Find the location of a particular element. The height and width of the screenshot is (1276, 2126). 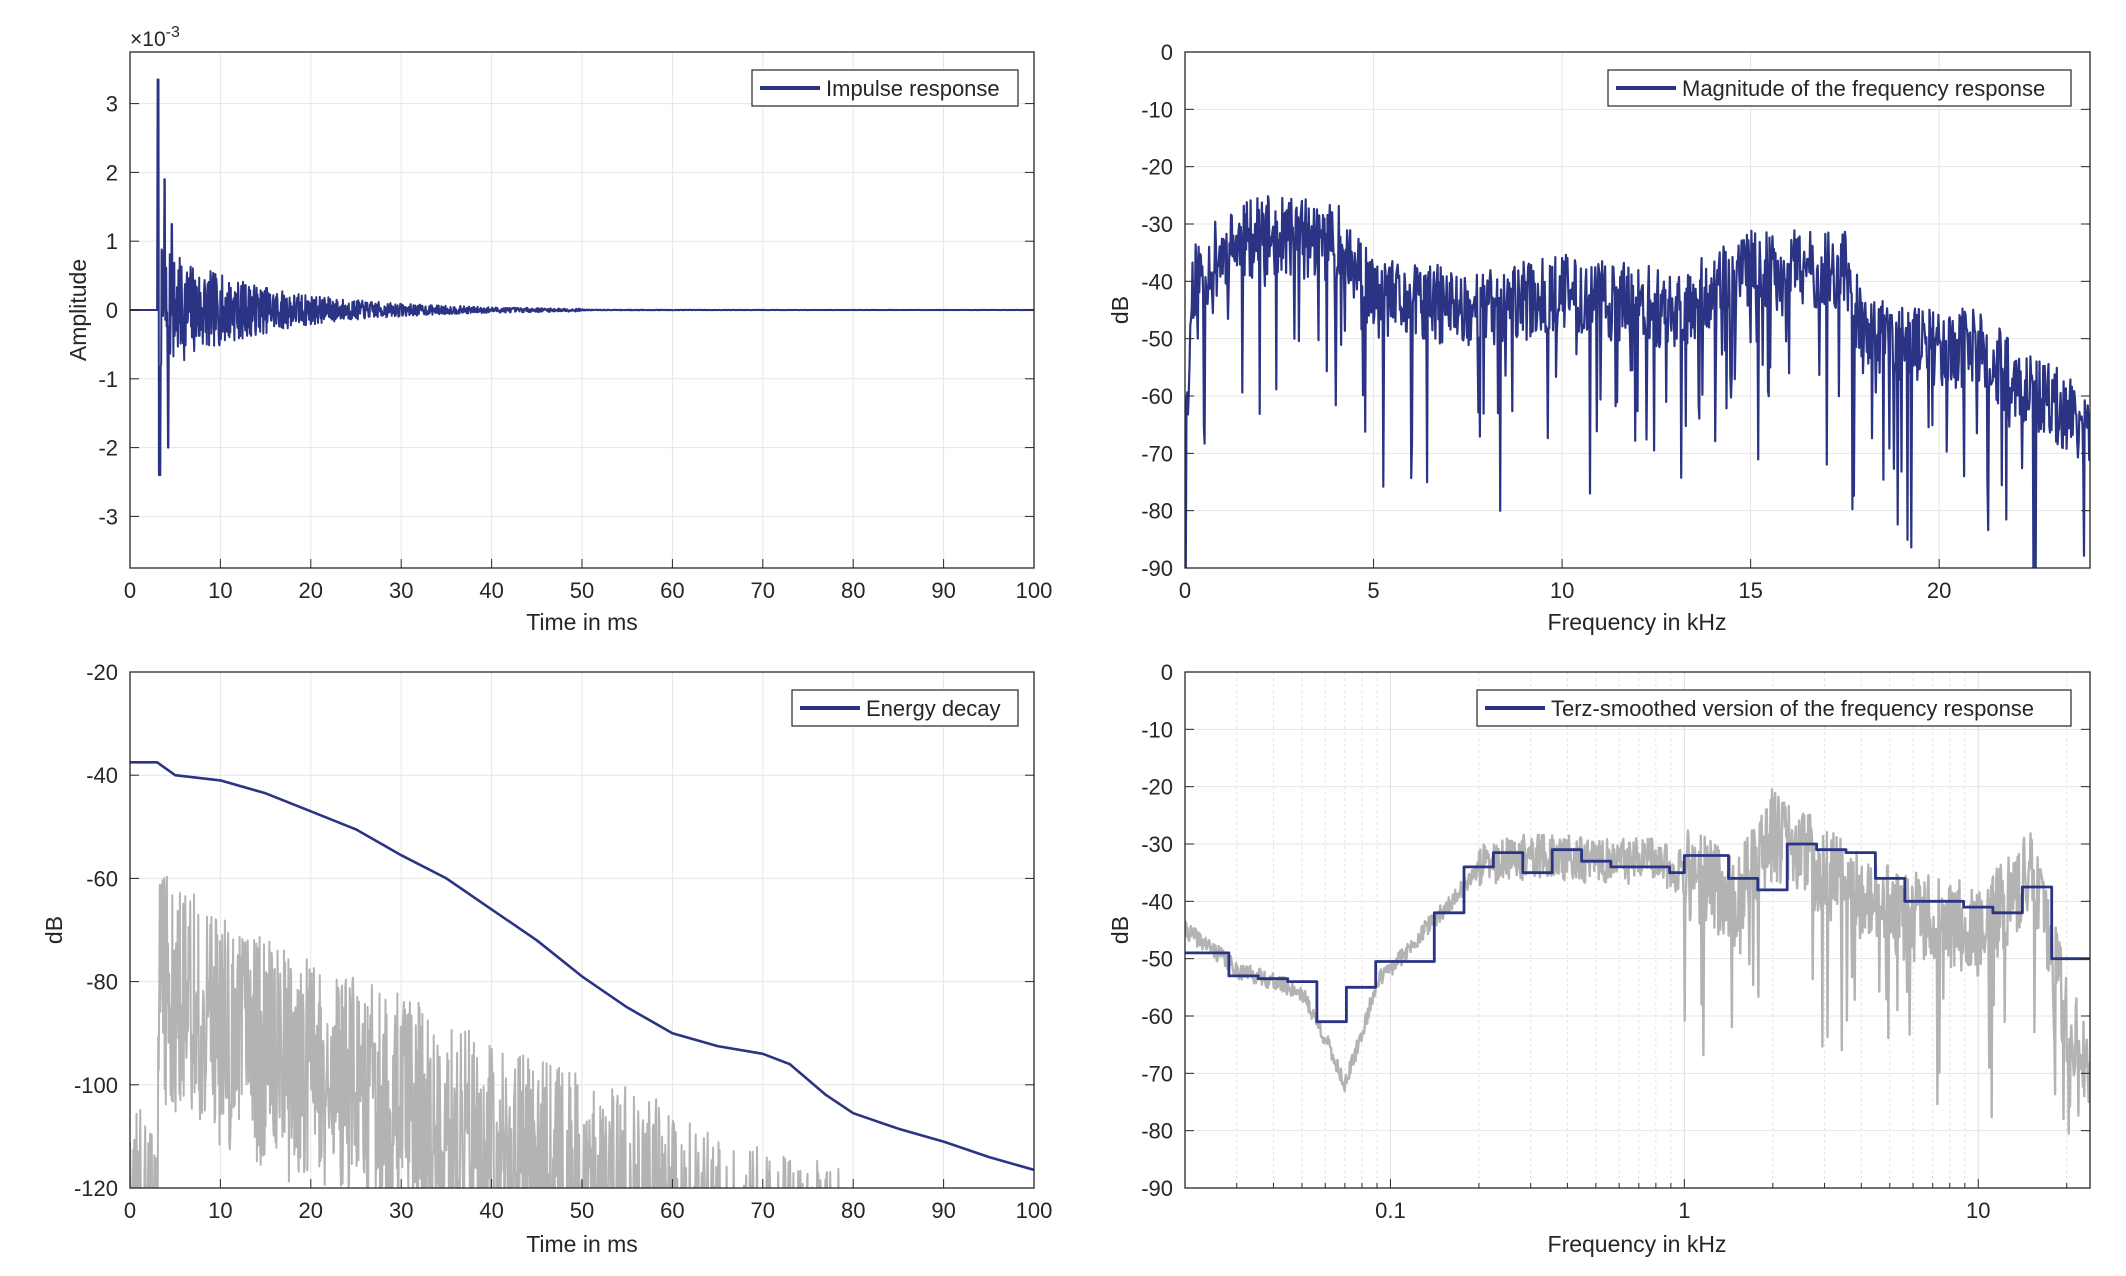

impulse-legend: Impulse response is located at coordinates (885, 88).